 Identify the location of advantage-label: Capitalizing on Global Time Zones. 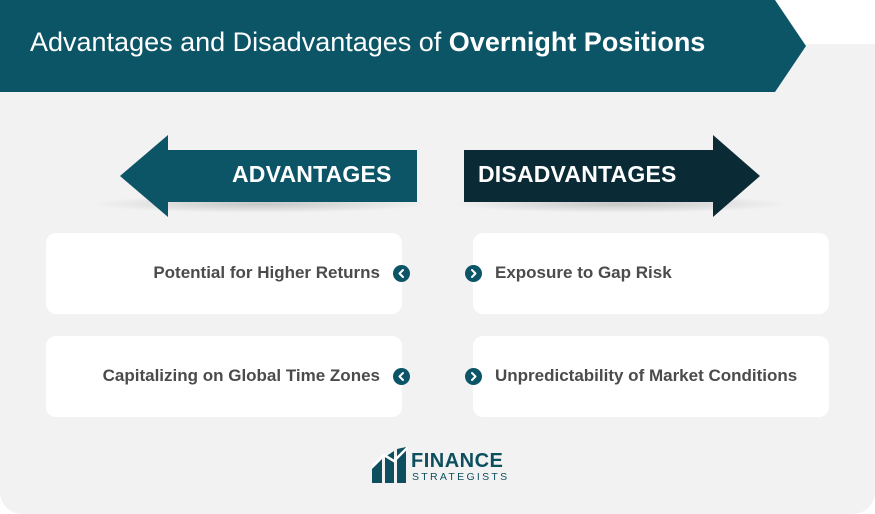
(241, 375).